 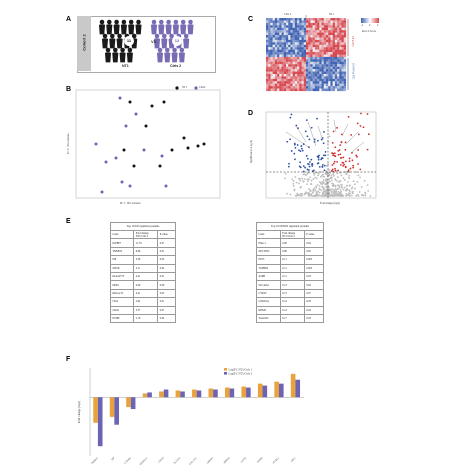 What do you see at coordinates (290, 276) in the screenshot?
I see `table-row: ASPH 0.11 0.03` at bounding box center [290, 276].